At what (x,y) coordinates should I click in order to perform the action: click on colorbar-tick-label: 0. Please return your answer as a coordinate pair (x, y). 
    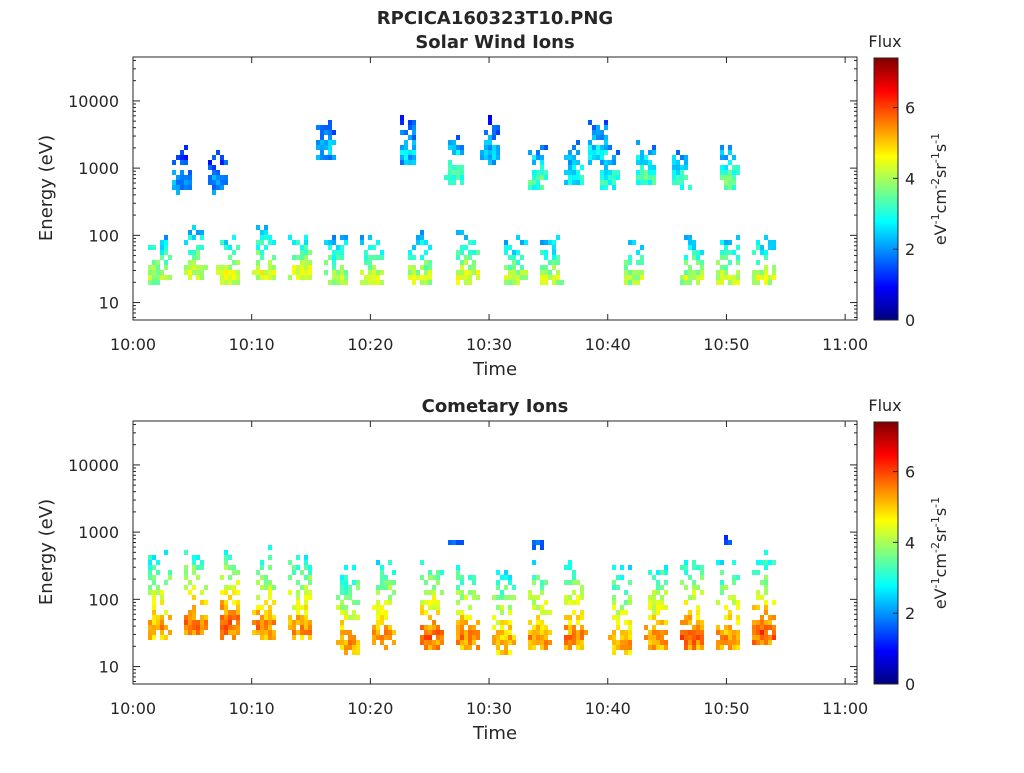
    Looking at the image, I should click on (910, 684).